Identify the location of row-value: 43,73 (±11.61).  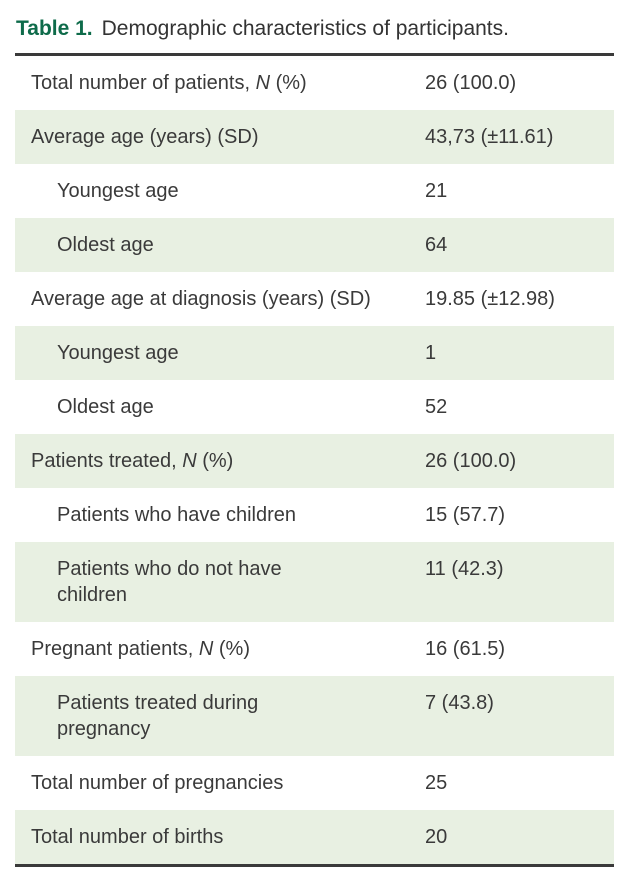
(489, 137).